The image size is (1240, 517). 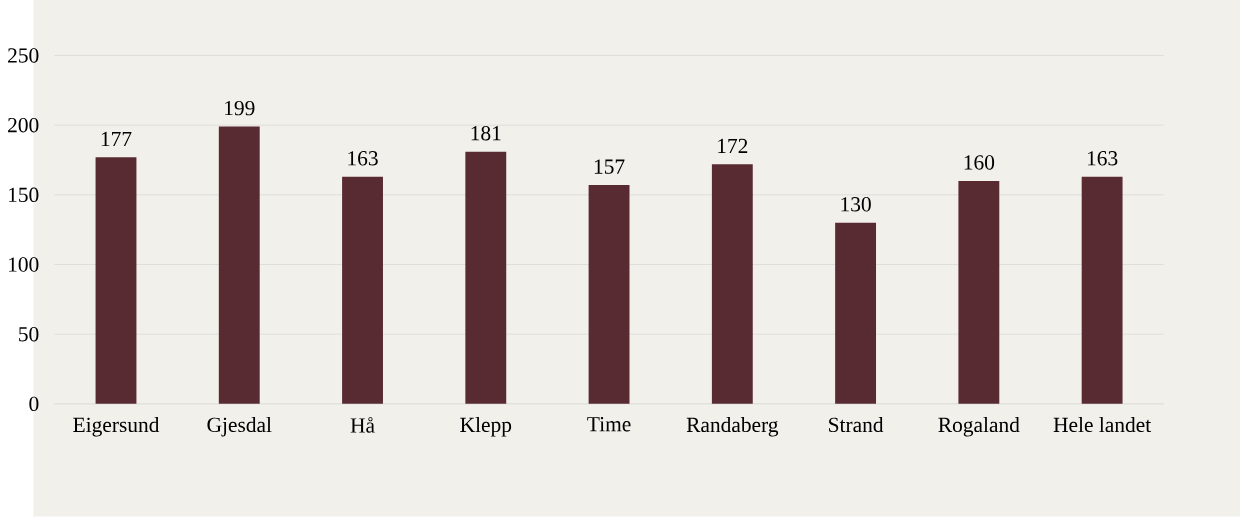 What do you see at coordinates (23, 125) in the screenshot?
I see `y-tick-label: 200` at bounding box center [23, 125].